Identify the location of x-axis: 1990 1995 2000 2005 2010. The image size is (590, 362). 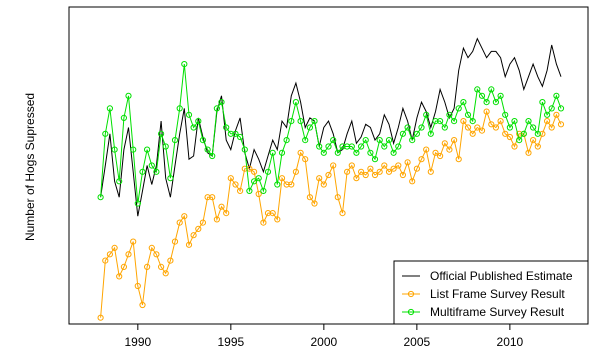
(324, 336).